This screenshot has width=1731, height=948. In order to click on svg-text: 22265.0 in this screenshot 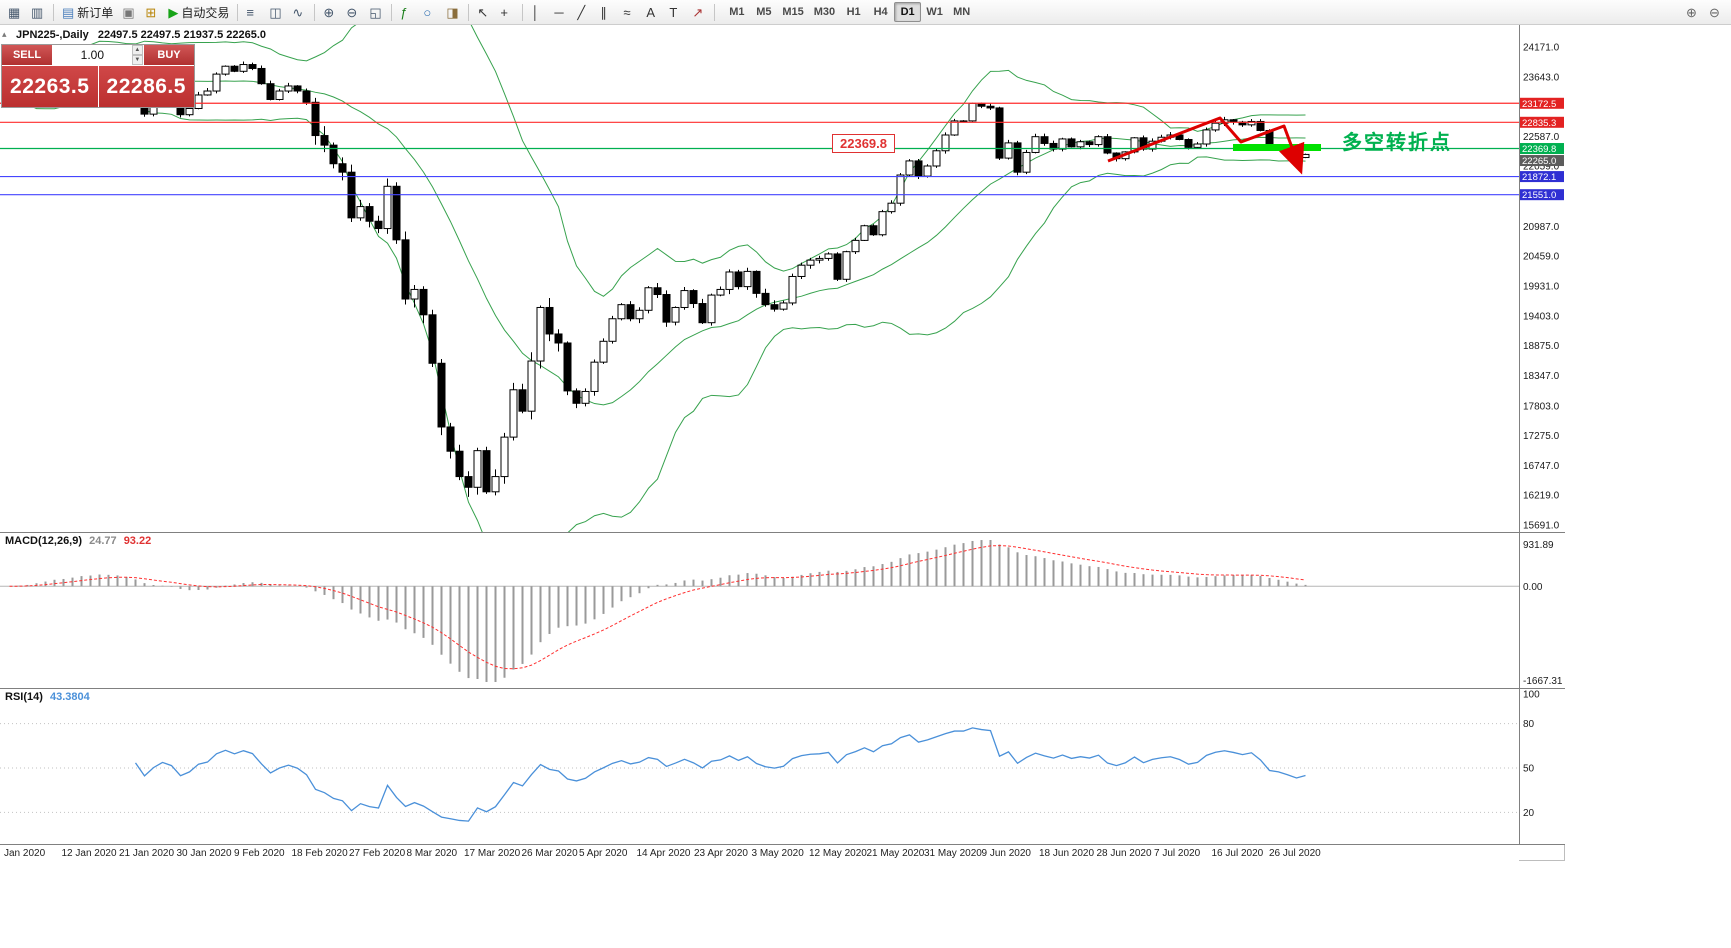, I will do `click(1539, 161)`.